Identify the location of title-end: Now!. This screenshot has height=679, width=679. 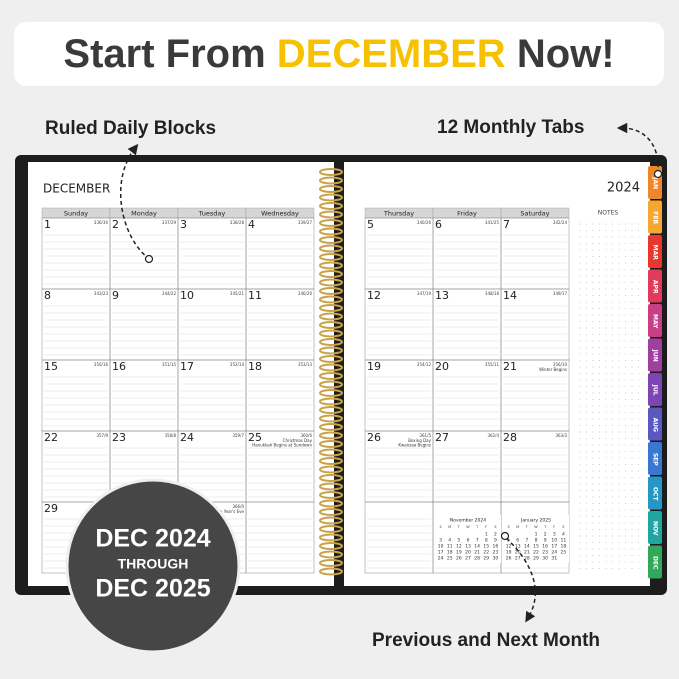
(566, 54).